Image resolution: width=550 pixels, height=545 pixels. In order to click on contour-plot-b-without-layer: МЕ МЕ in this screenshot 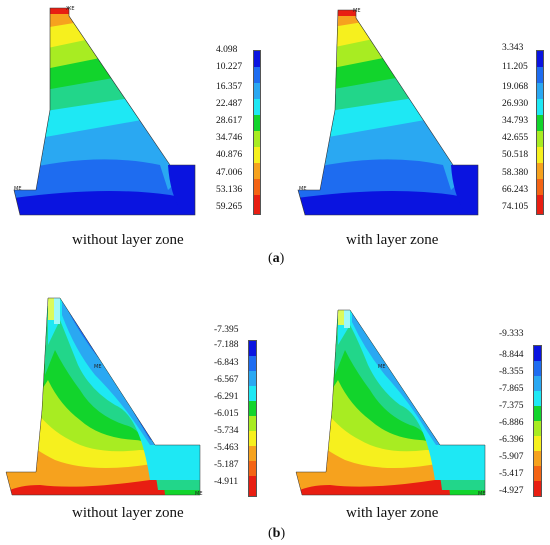, I will do `click(103, 397)`.